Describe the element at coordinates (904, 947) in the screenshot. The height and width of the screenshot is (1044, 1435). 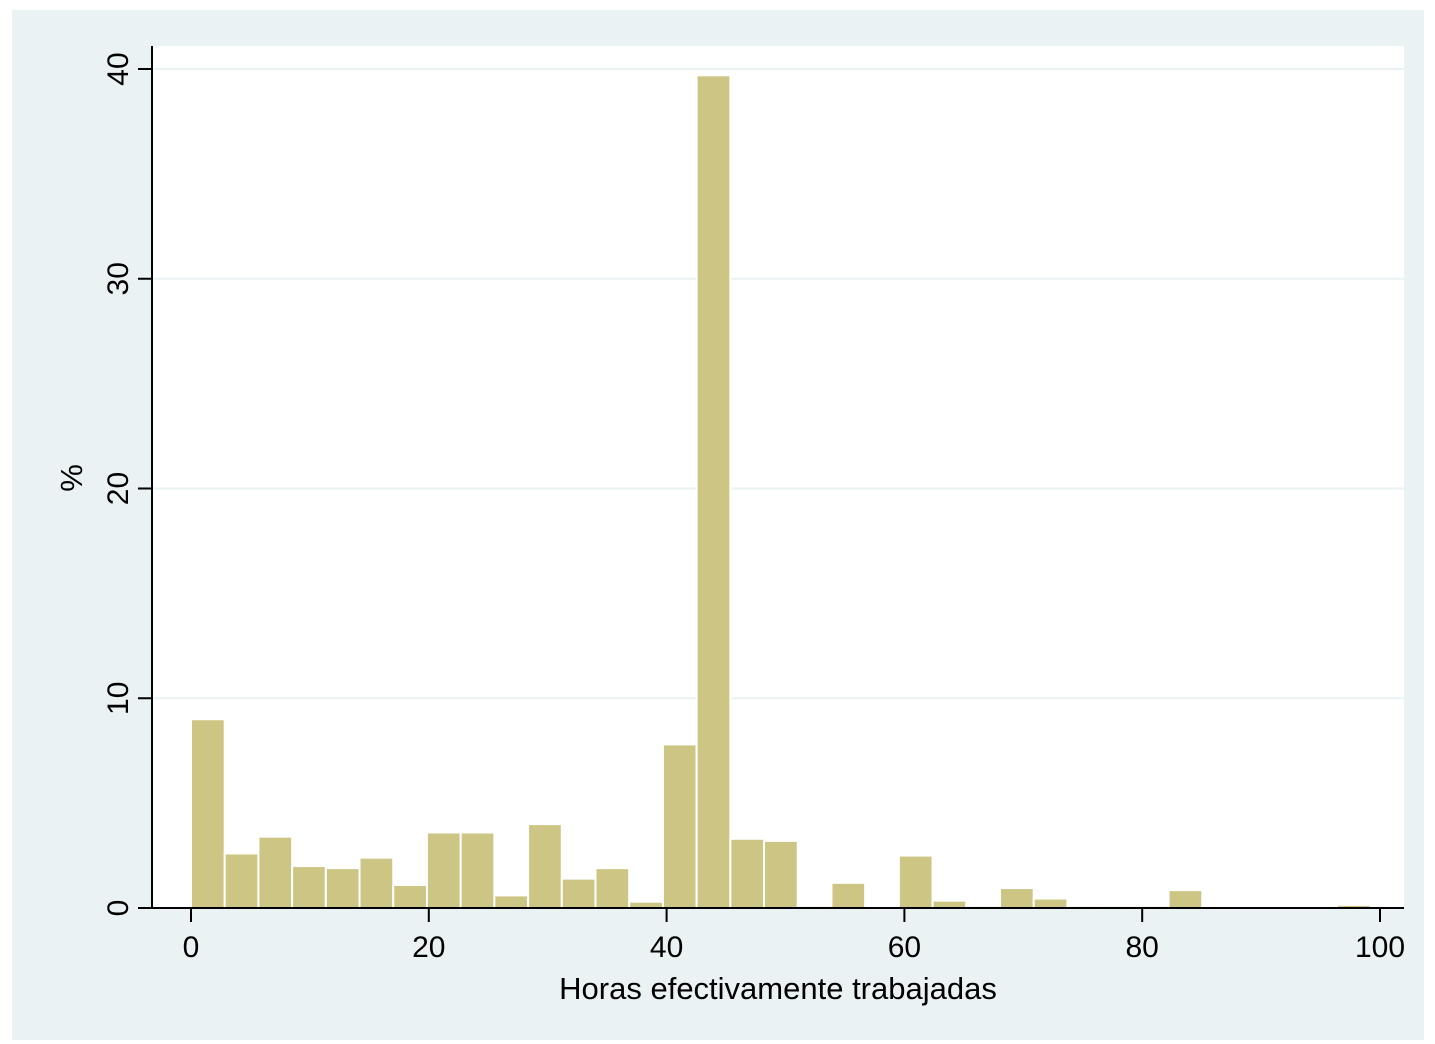
I see `x-tick-label-60: 60` at that location.